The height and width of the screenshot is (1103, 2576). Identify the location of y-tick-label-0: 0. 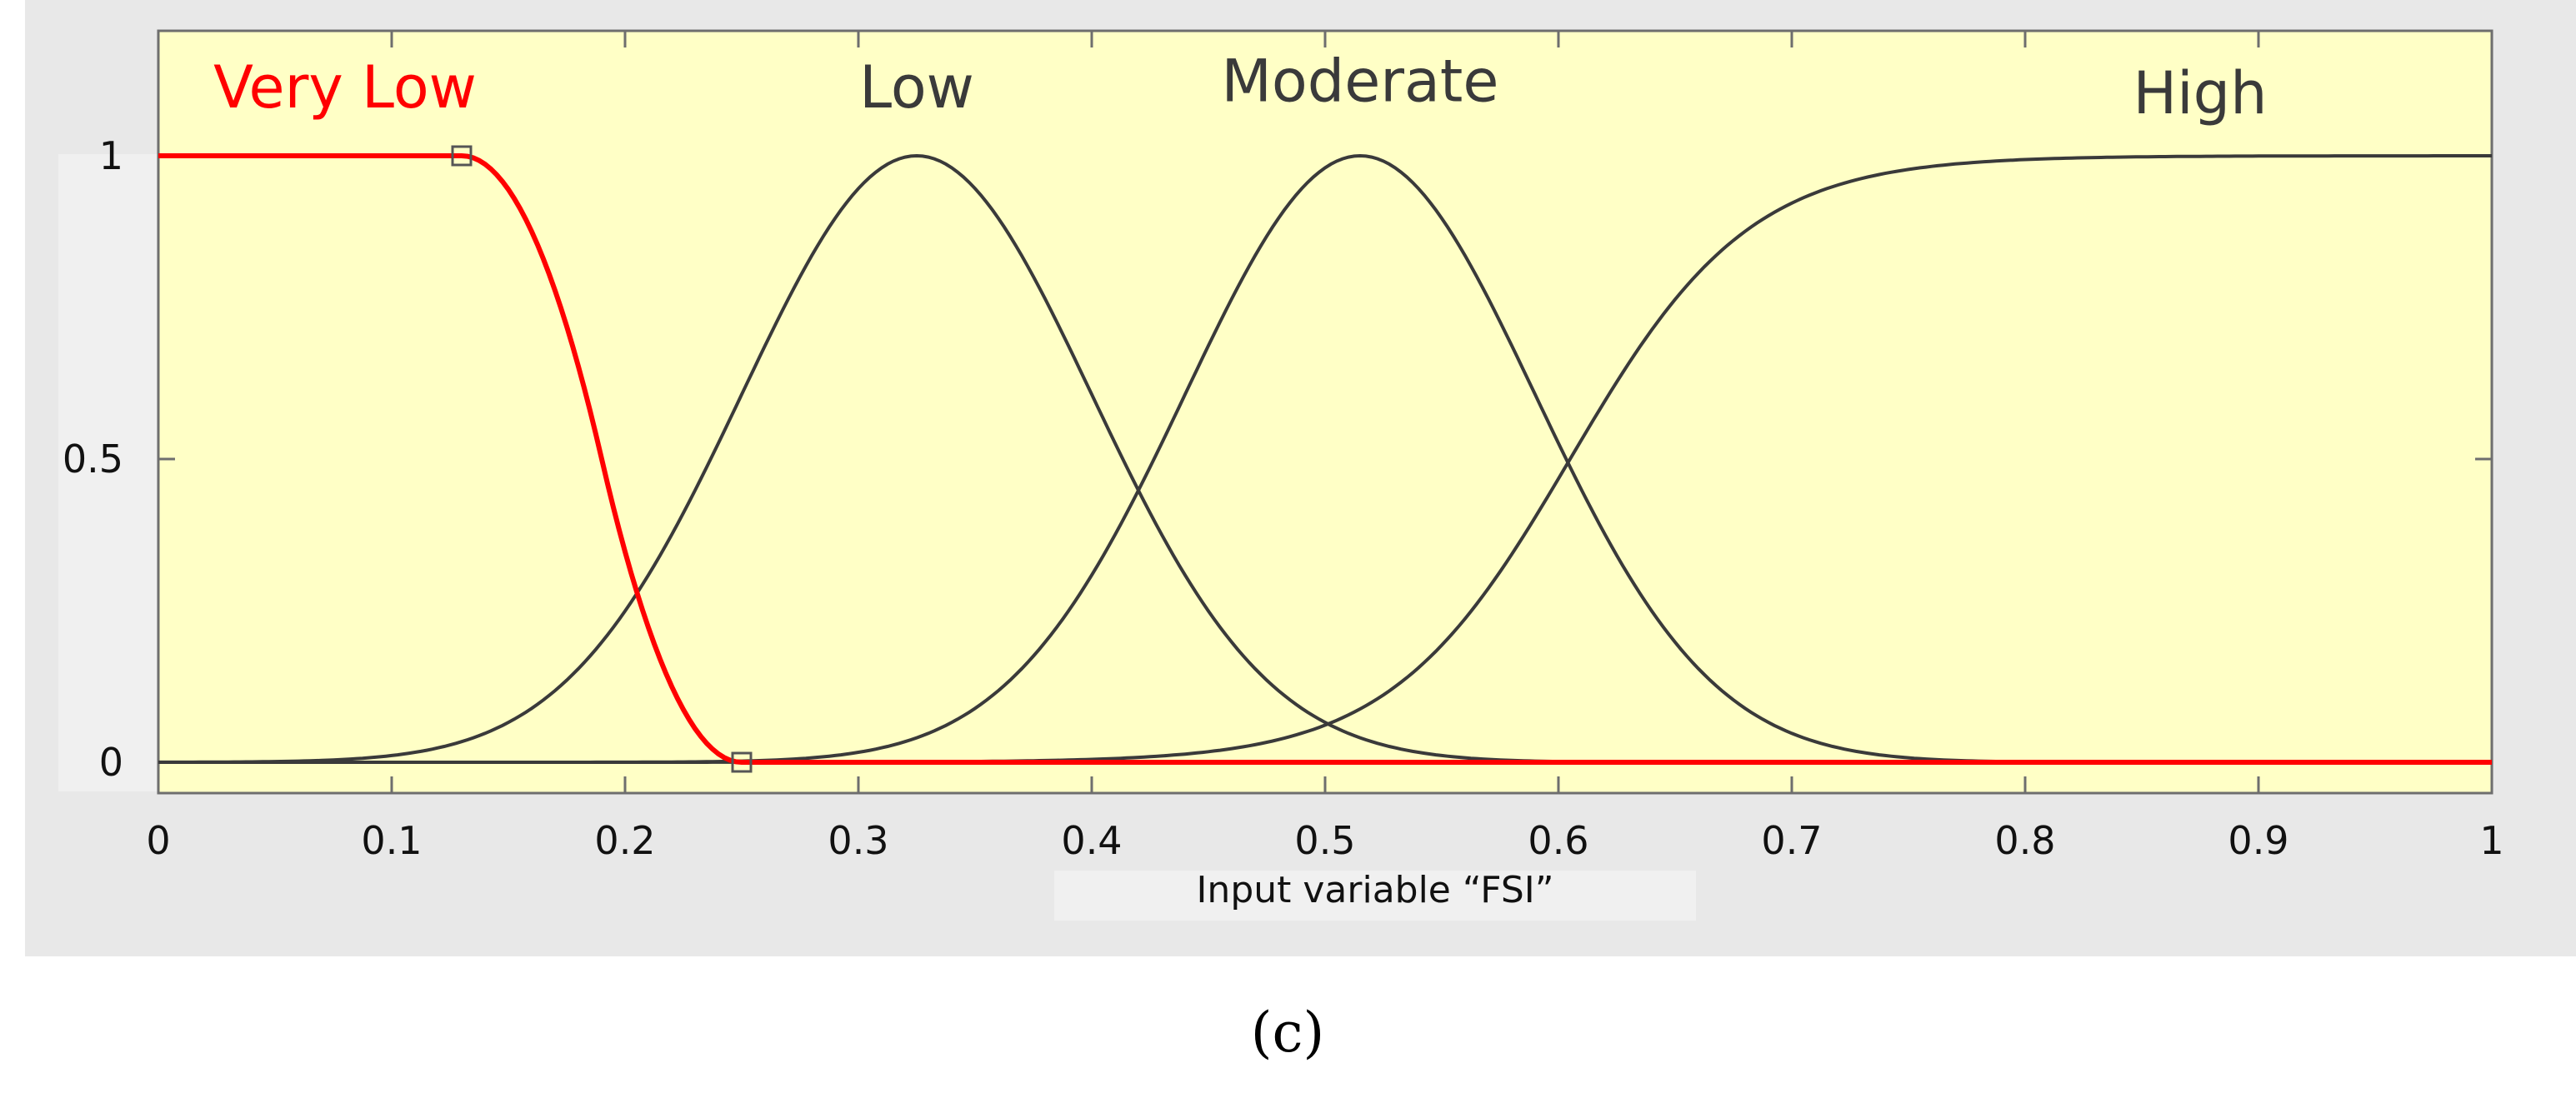
(111, 763).